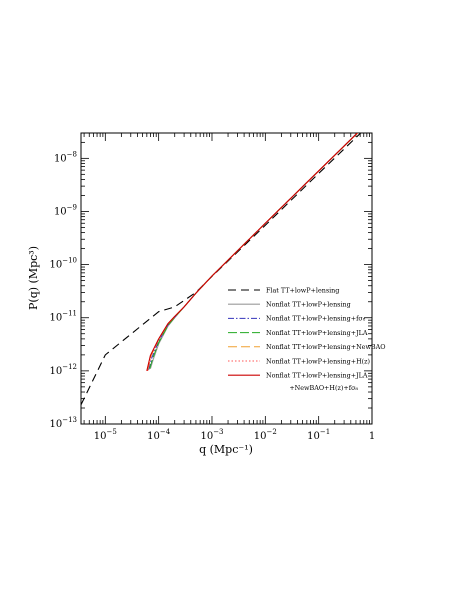 This screenshot has width=463, height=599. I want to click on x-axis-title: q (Mpc⁻¹), so click(226, 449).